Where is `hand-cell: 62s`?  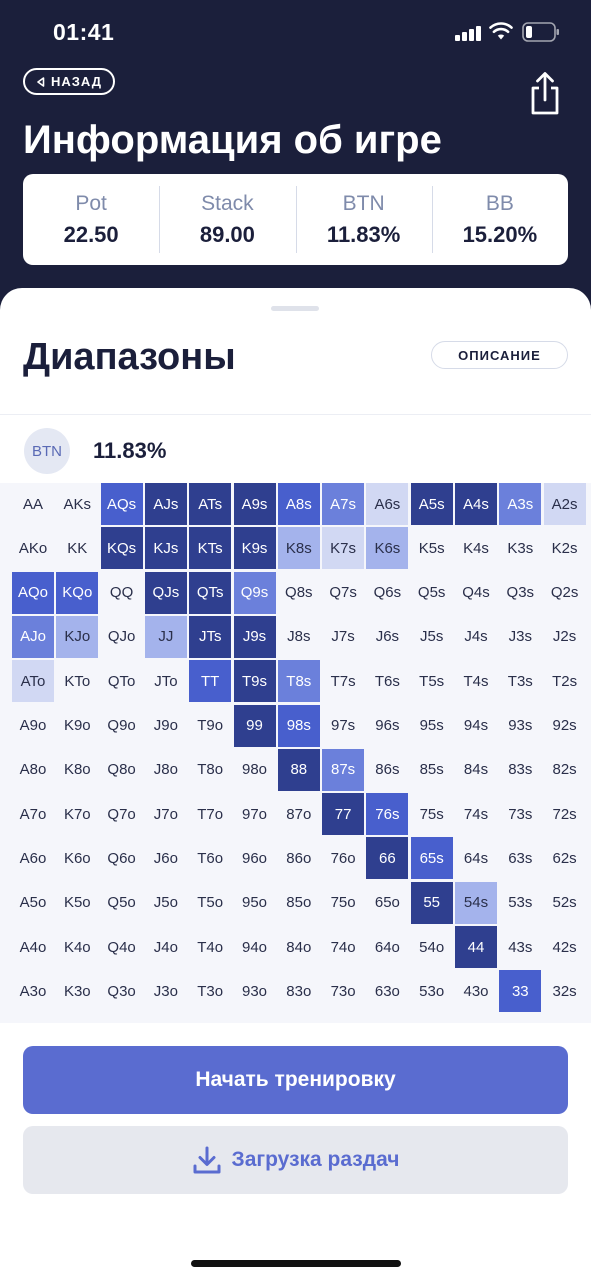 hand-cell: 62s is located at coordinates (564, 858).